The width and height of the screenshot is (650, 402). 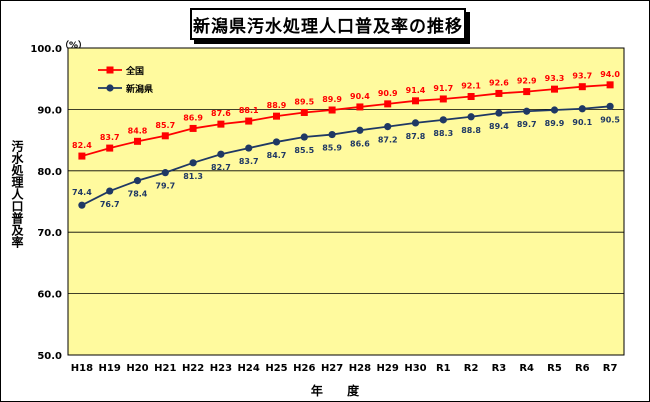 I want to click on x-tick-label: R1, so click(x=443, y=368).